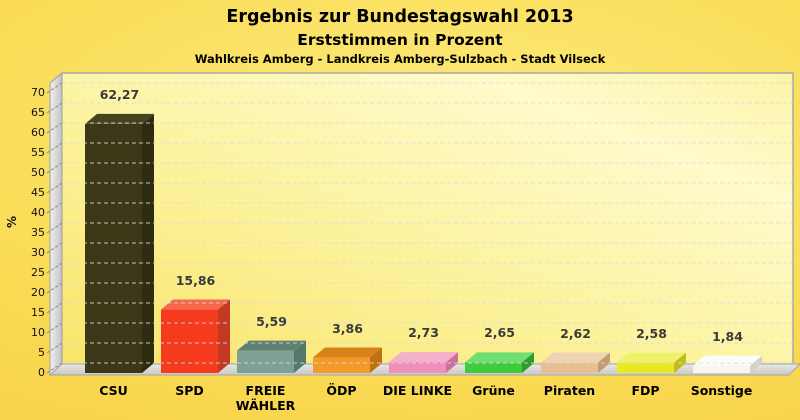 This screenshot has width=800, height=420. What do you see at coordinates (41, 352) in the screenshot?
I see `ytick-label-5: 5` at bounding box center [41, 352].